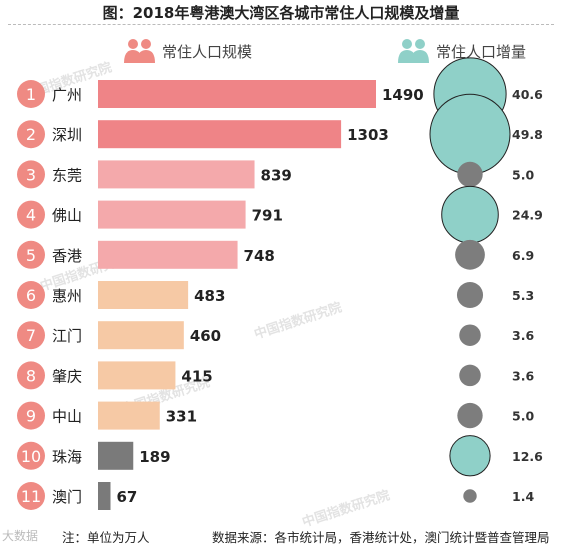 The image size is (562, 549). What do you see at coordinates (67, 376) in the screenshot?
I see `city-label: 肇庆` at bounding box center [67, 376].